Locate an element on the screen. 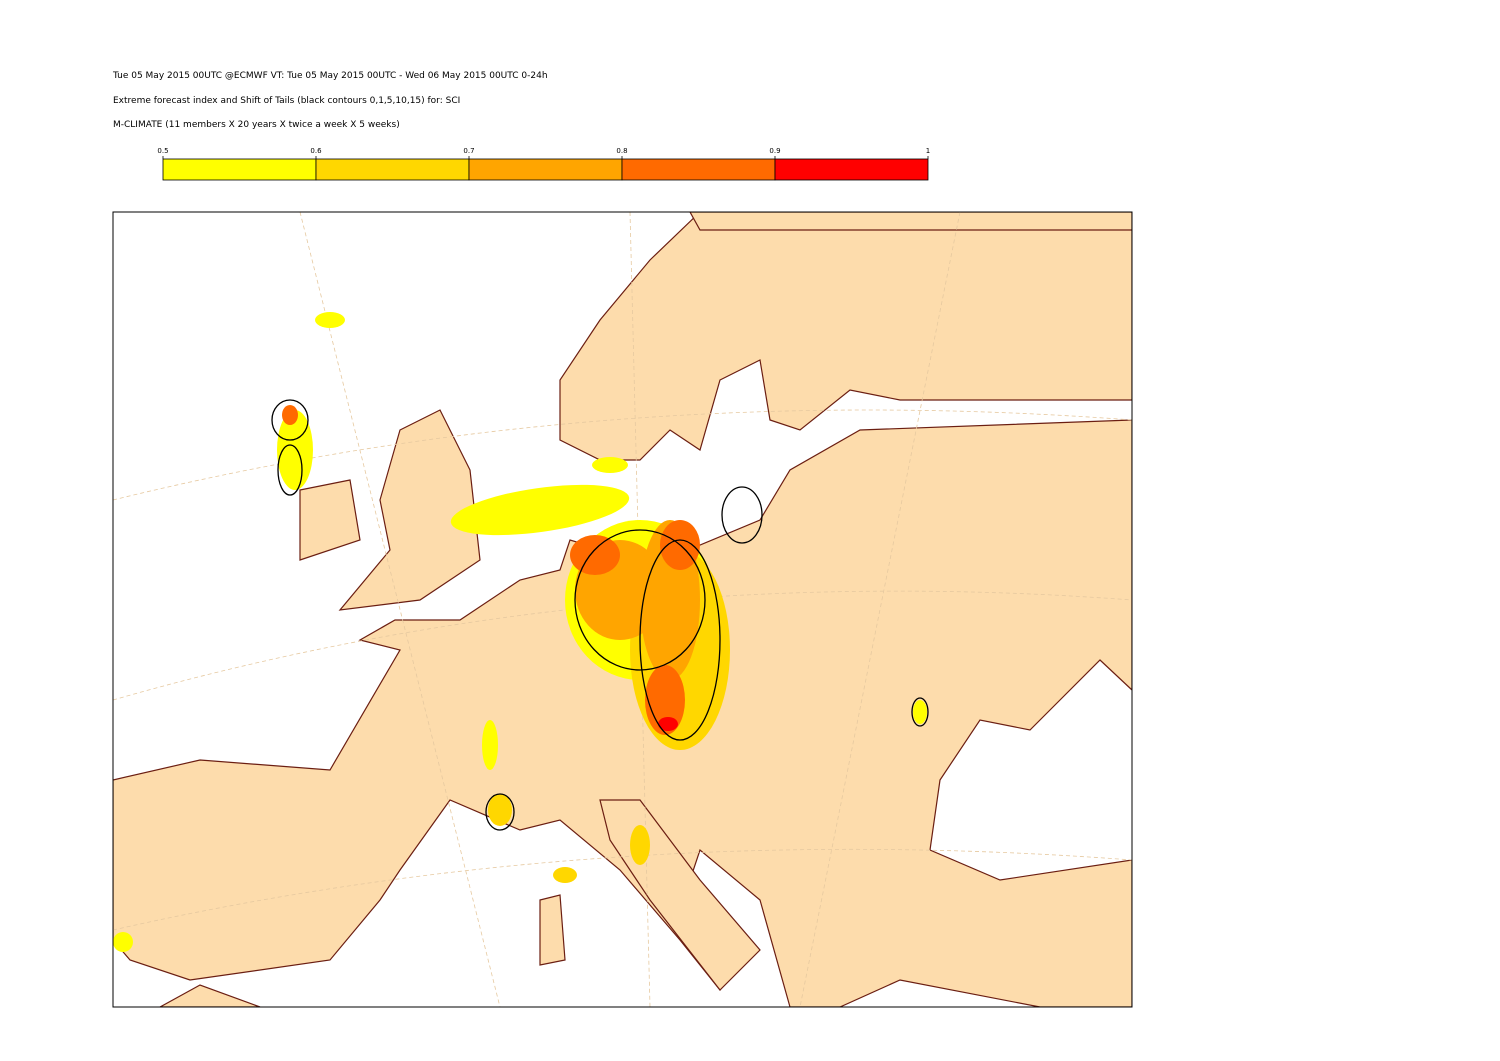 The width and height of the screenshot is (1500, 1061). colorbar: 0.5 0.6 0.7 0.8 0.9 1 is located at coordinates (543, 164).